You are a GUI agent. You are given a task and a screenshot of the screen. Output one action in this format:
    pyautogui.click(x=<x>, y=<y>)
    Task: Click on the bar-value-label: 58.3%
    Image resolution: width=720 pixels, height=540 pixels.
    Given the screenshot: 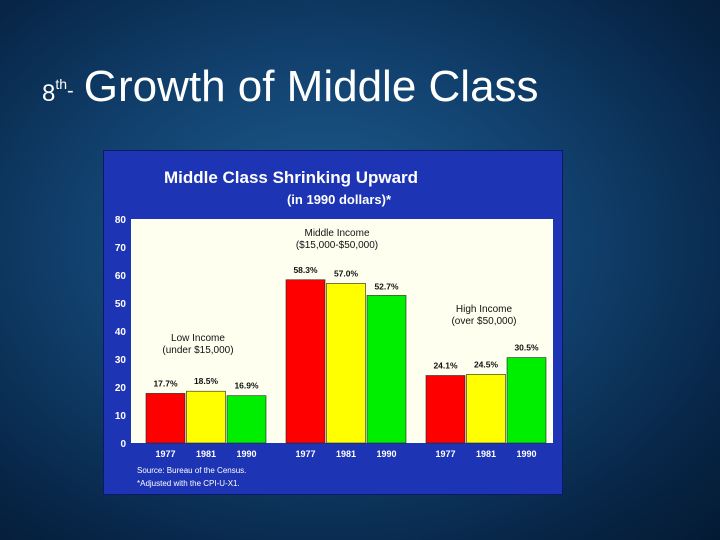 What is the action you would take?
    pyautogui.click(x=305, y=270)
    